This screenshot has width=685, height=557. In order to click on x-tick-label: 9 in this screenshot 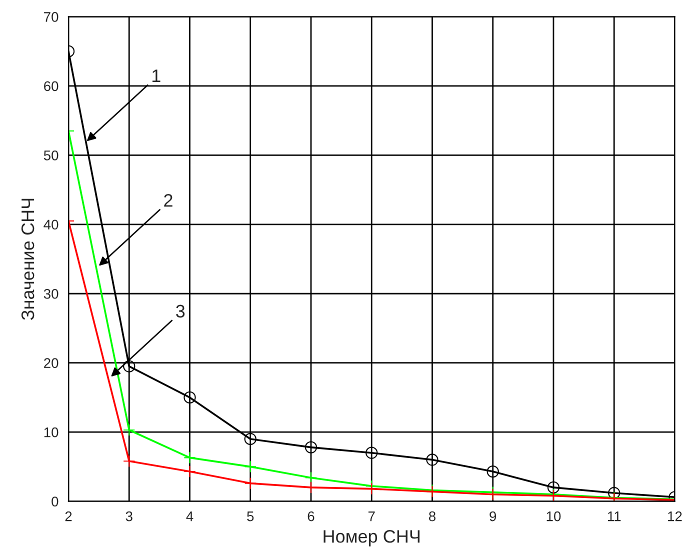, I will do `click(493, 516)`.